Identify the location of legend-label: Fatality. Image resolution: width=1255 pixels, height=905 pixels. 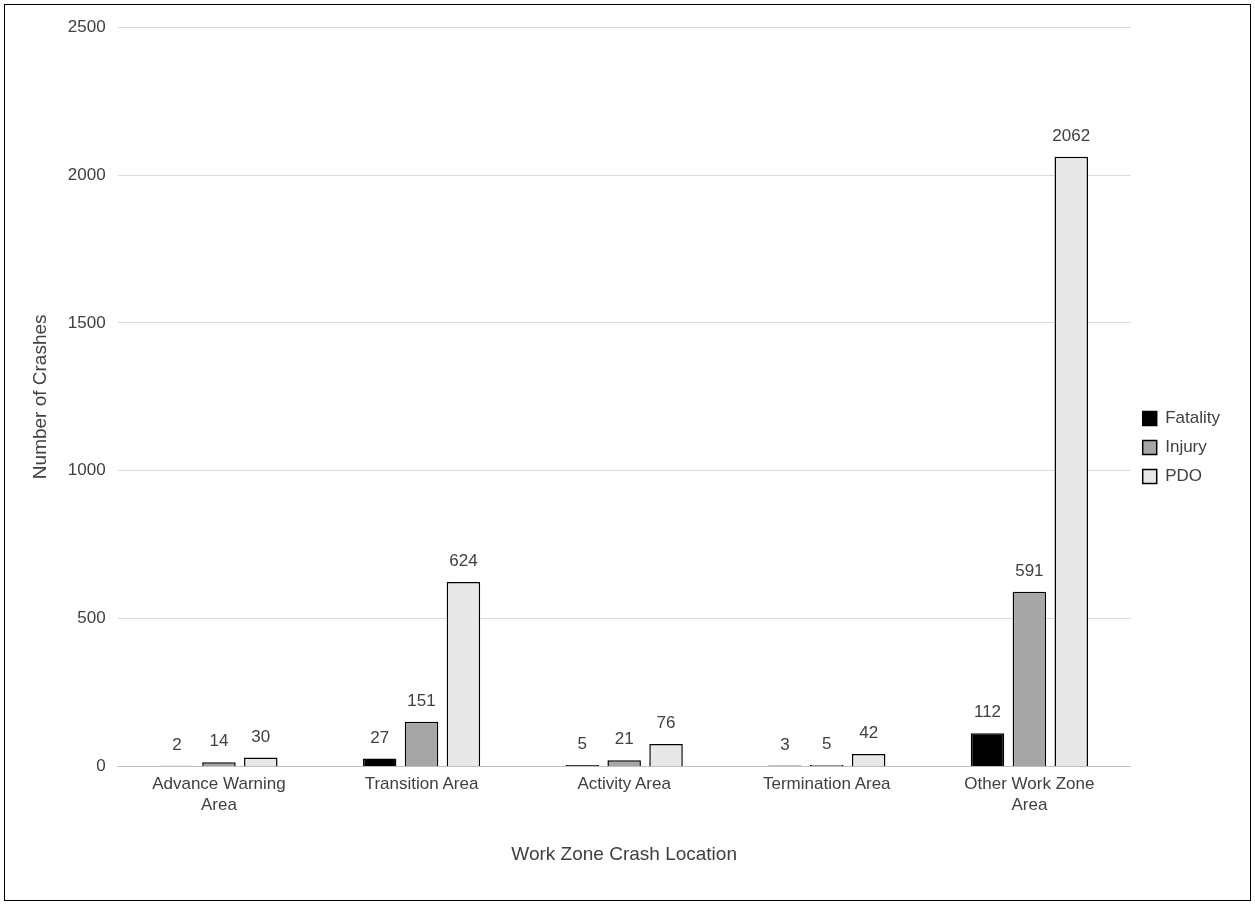
(1193, 418).